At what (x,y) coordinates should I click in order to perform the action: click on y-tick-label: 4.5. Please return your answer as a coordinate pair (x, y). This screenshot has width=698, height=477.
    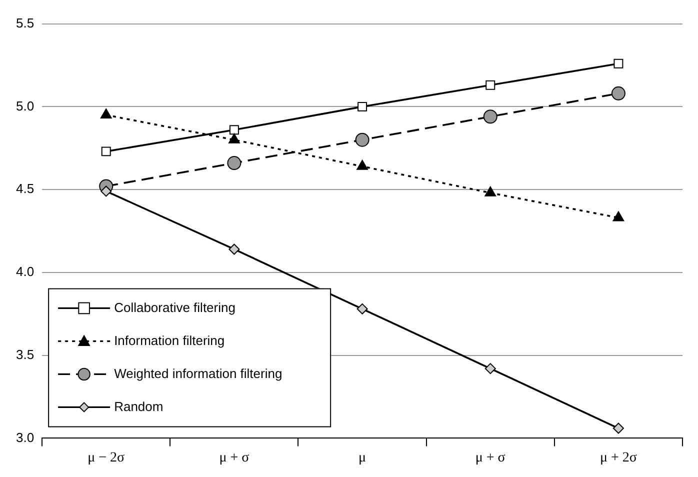
    Looking at the image, I should click on (25, 188).